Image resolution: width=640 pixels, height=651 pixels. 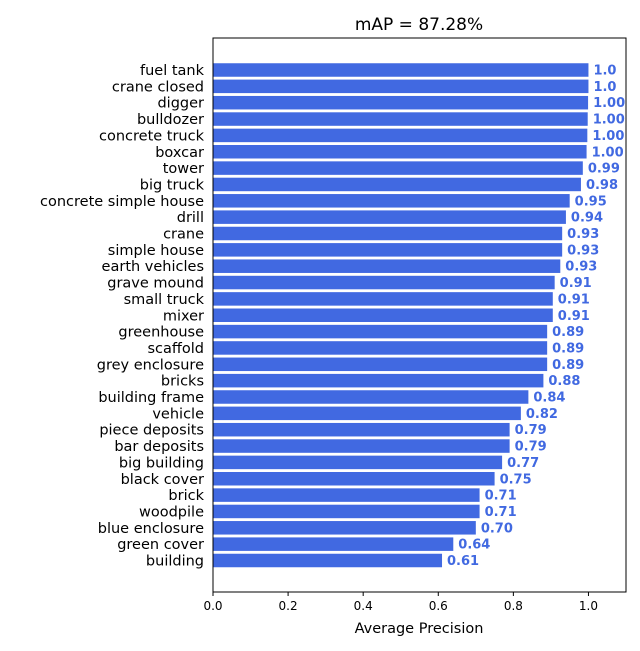 I want to click on value-label: 0.88, so click(x=564, y=381).